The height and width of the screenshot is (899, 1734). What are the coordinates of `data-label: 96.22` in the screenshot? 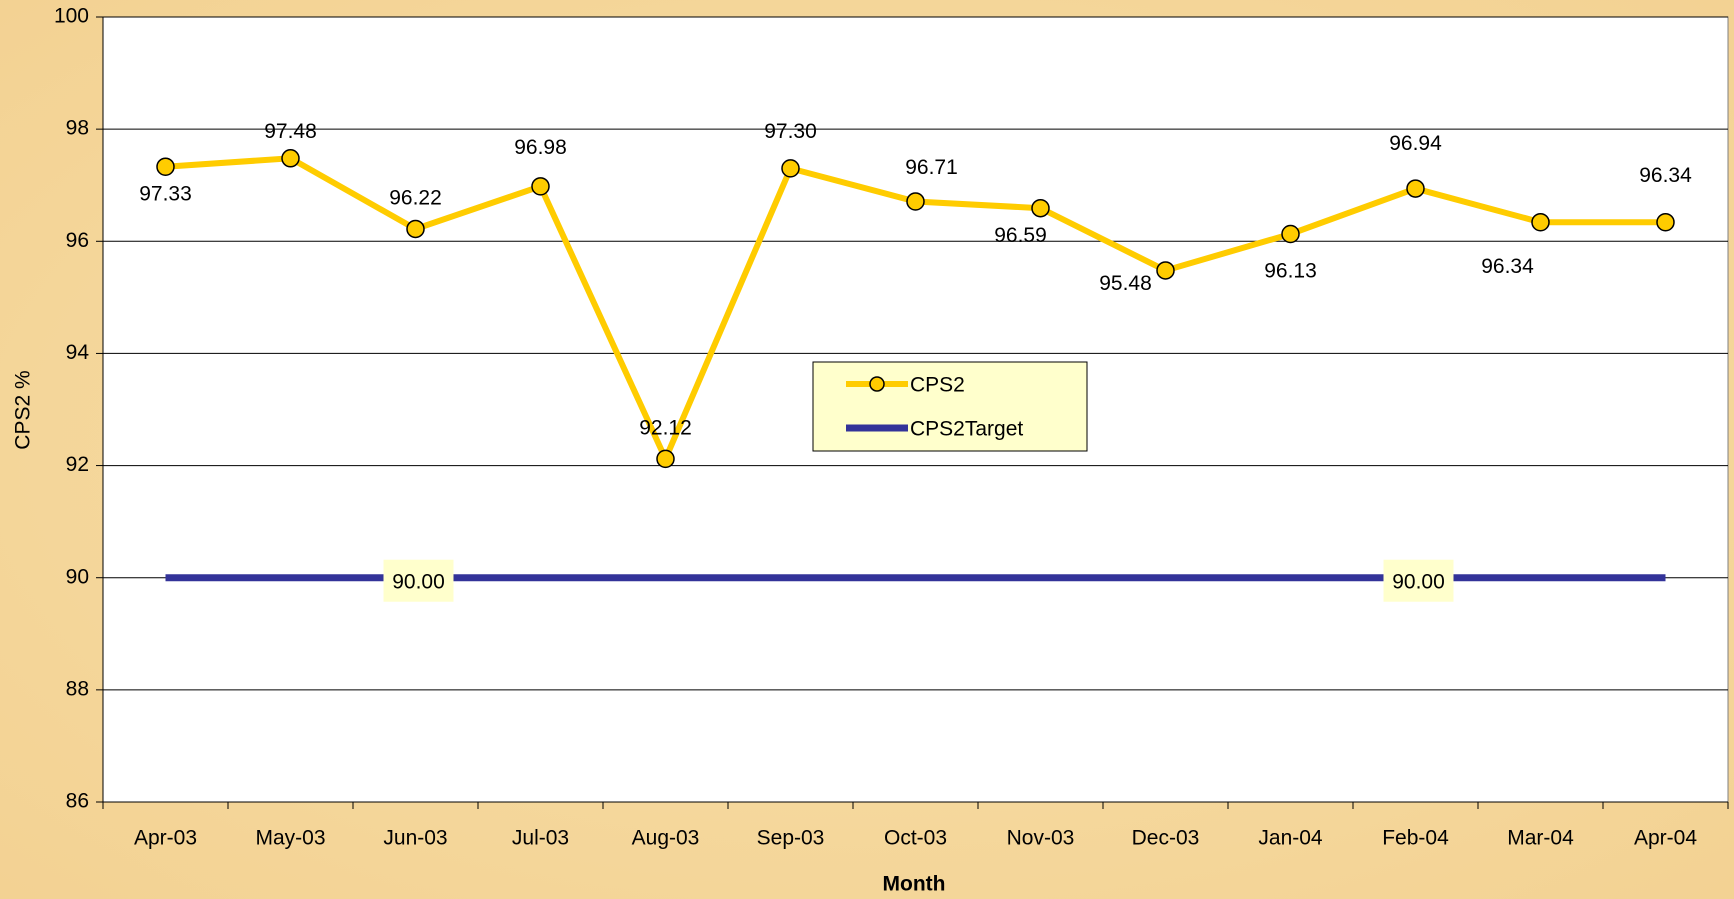 It's located at (415, 197).